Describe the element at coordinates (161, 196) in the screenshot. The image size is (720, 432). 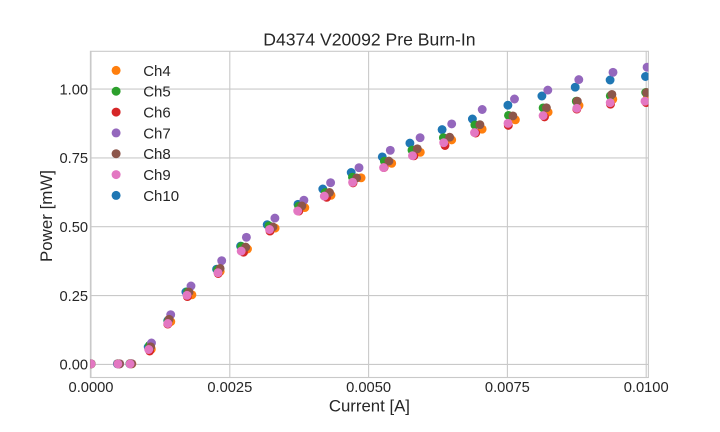
I see `svg-text: Ch10` at that location.